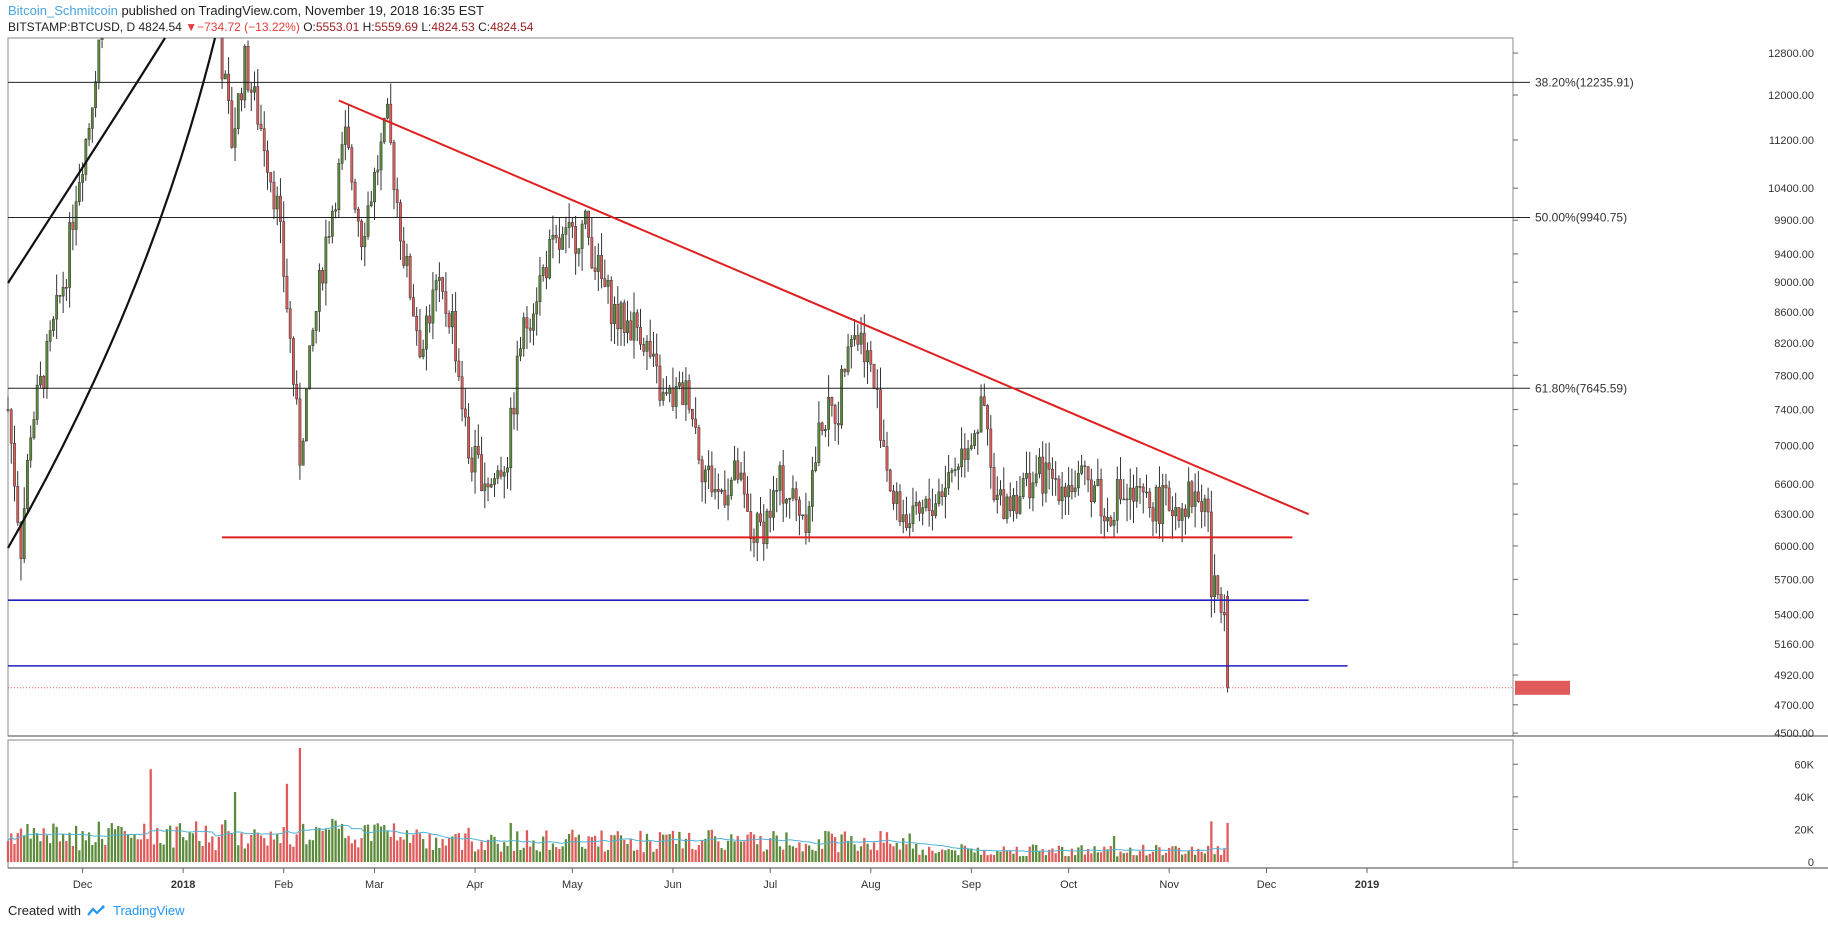  Describe the element at coordinates (1804, 798) in the screenshot. I see `volume-tick-label: 40K` at that location.